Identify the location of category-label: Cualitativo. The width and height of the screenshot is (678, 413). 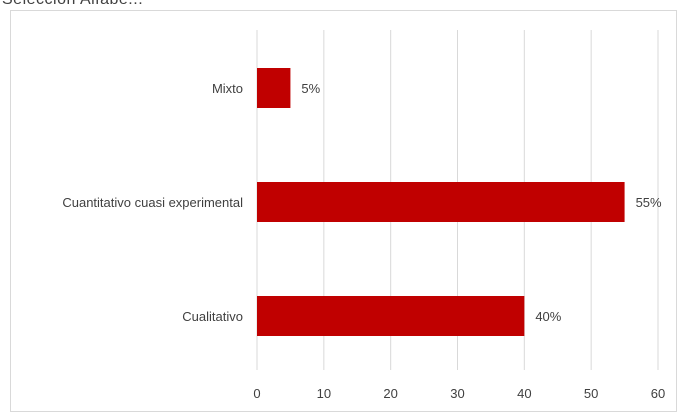
(212, 316).